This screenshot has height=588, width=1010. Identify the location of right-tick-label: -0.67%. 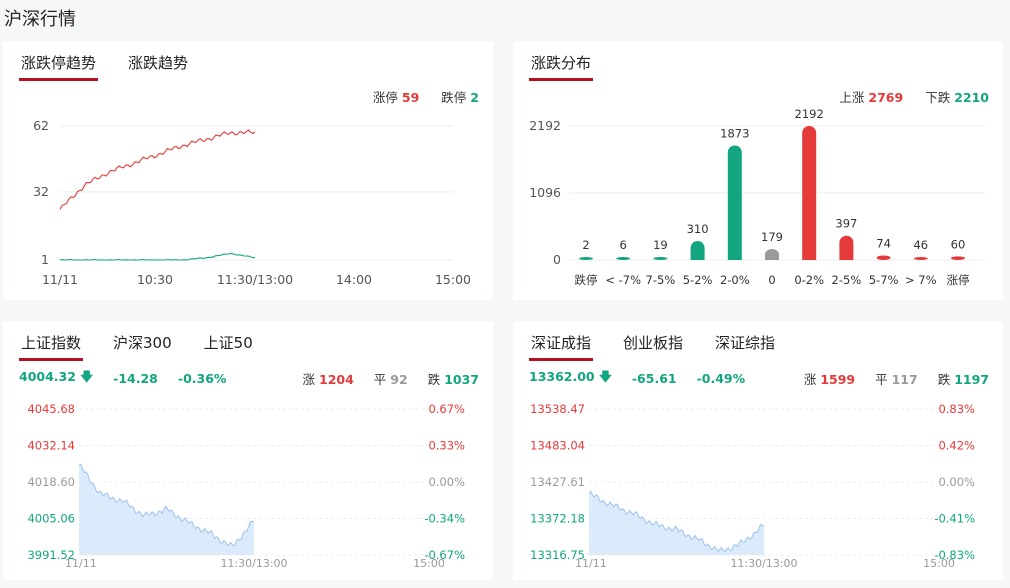
(444, 555).